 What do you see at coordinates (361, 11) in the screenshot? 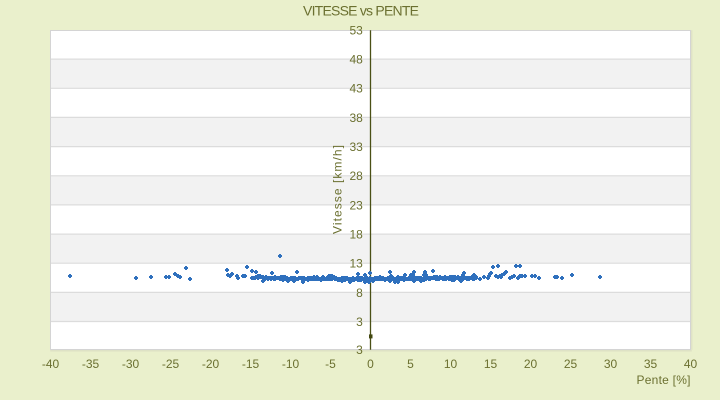
I see `svg-text: VITESSE vs PENTE` at bounding box center [361, 11].